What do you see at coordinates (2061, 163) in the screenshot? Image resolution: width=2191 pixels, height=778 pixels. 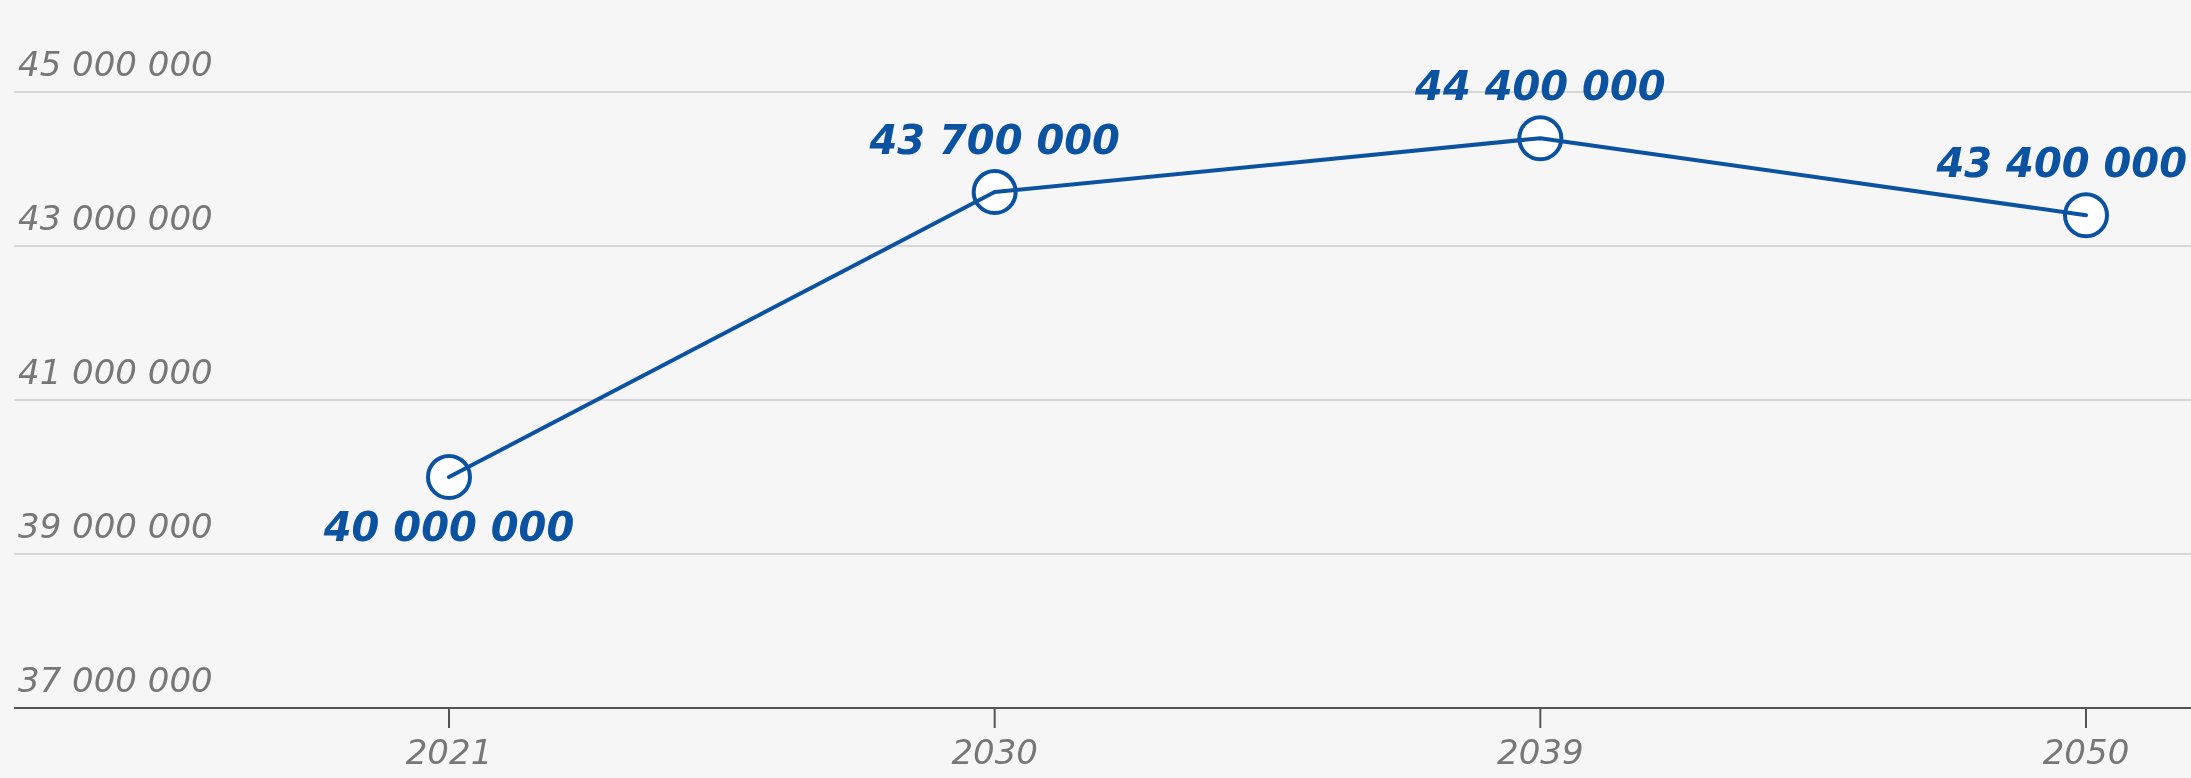 I see `data-label: 43 400 000` at bounding box center [2061, 163].